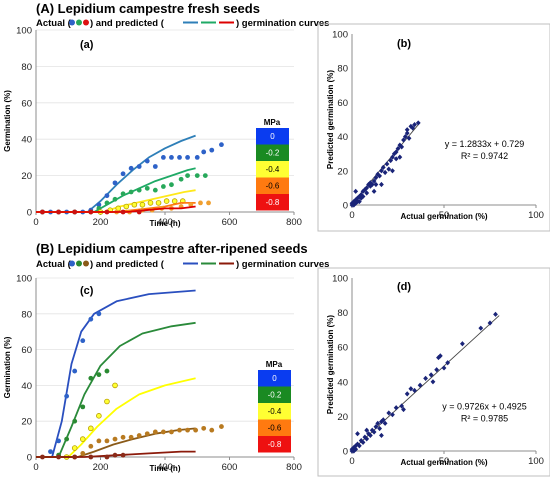  What do you see at coordinates (536, 461) in the screenshot?
I see `x-tick-label: 100` at bounding box center [536, 461].